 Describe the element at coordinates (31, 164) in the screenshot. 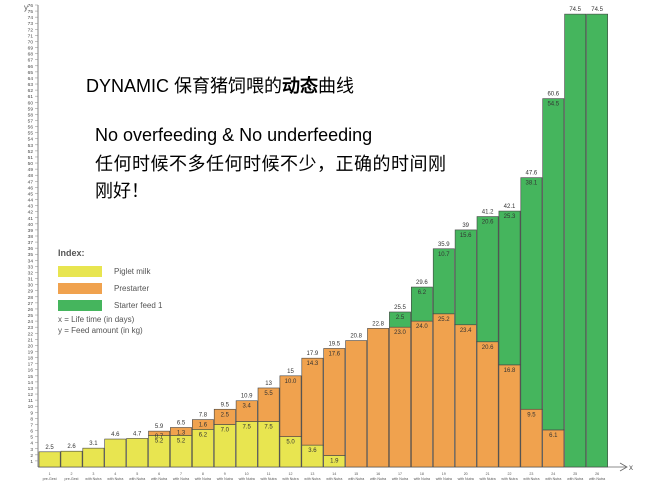

I see `y-tick-label: 50` at that location.